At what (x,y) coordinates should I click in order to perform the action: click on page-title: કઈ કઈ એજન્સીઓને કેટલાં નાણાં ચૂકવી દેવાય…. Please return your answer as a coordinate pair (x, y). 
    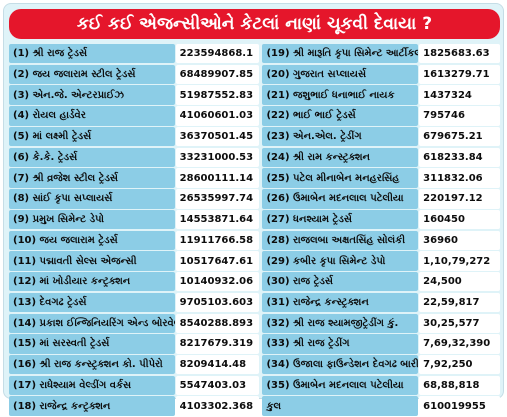
    Looking at the image, I should click on (254, 24).